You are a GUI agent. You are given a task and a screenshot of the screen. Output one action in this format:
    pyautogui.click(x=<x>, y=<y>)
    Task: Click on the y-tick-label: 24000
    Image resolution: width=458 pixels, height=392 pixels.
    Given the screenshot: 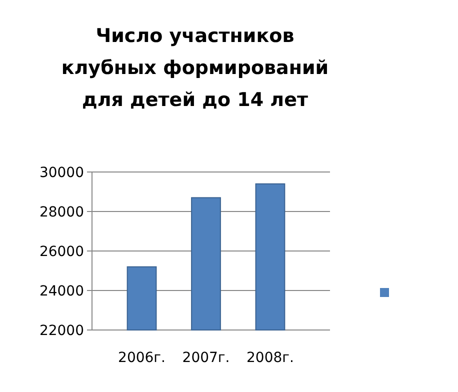 What is the action you would take?
    pyautogui.click(x=61, y=291)
    